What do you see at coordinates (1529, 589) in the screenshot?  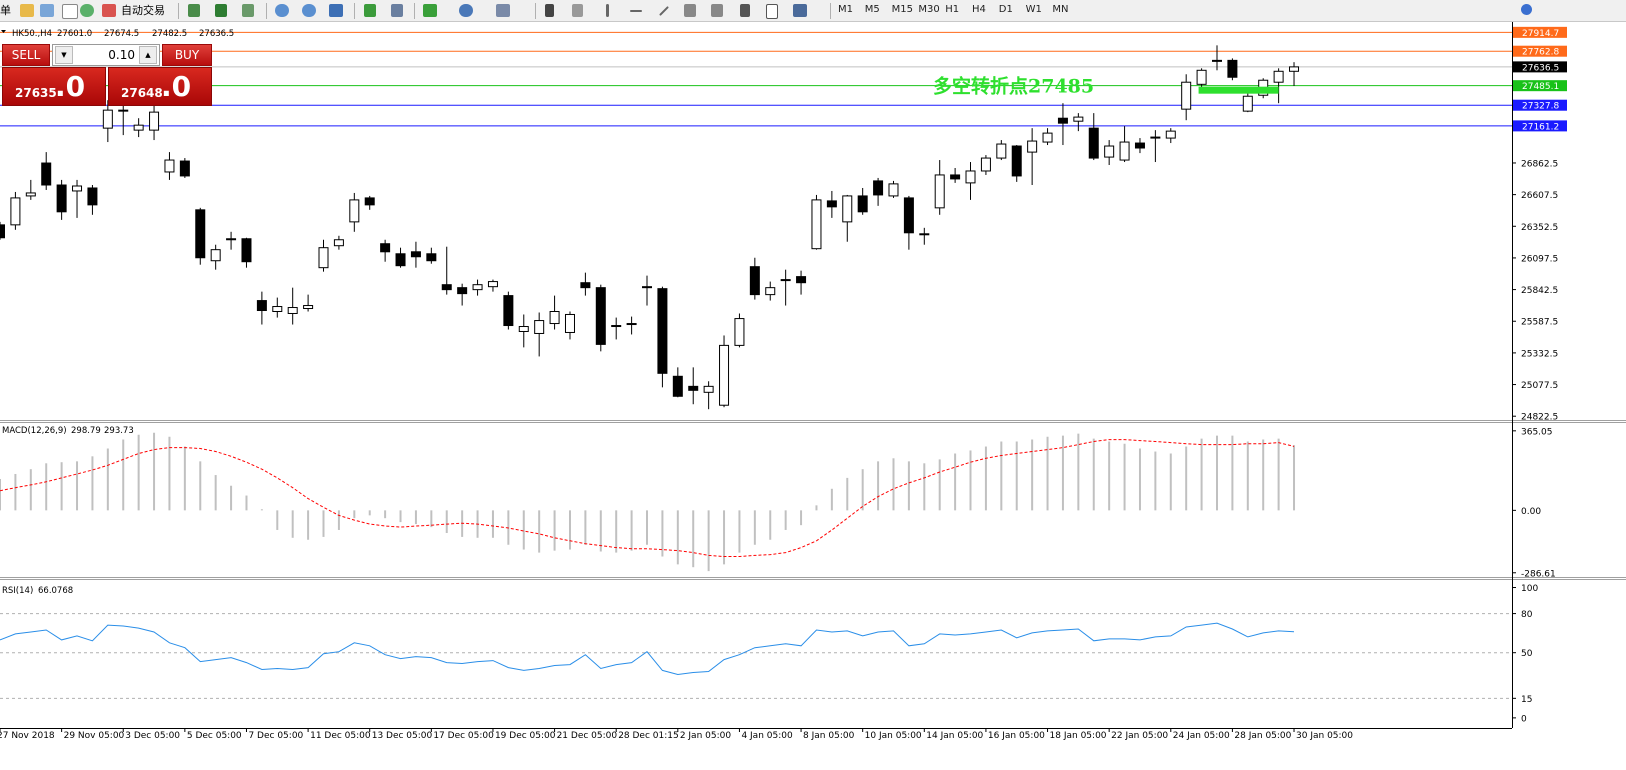 I see `y-tick-label: 100` at bounding box center [1529, 589].